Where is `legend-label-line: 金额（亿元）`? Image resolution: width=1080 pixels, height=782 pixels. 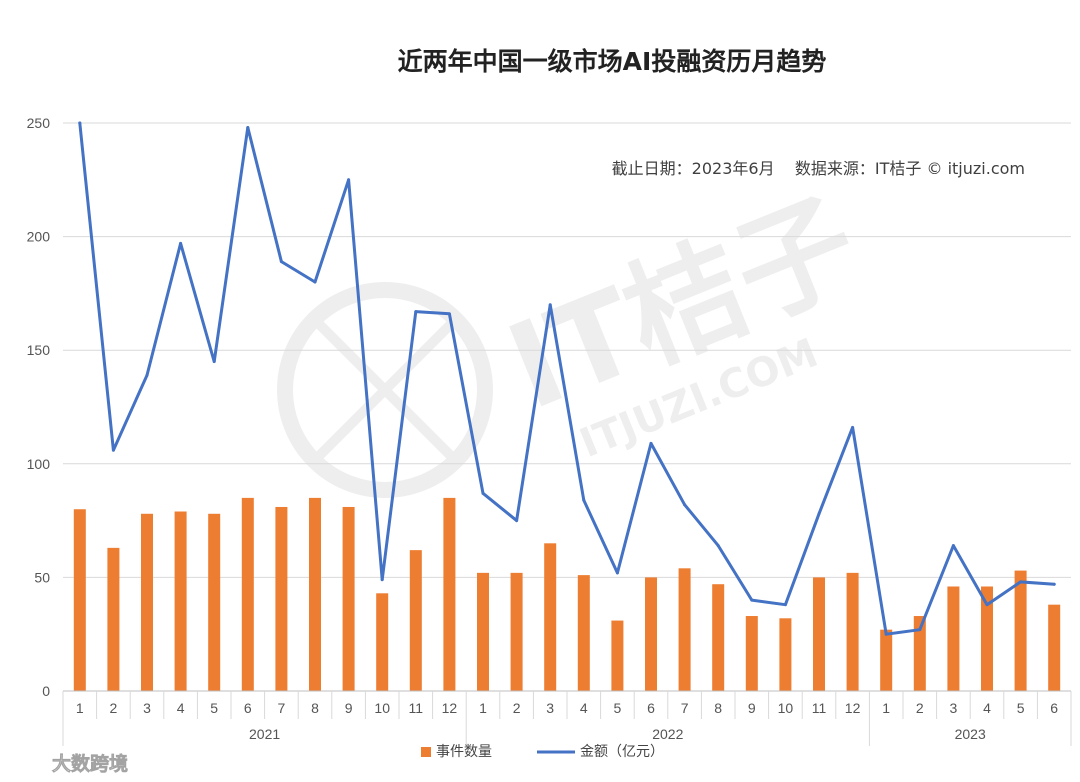 legend-label-line: 金额（亿元） is located at coordinates (622, 752).